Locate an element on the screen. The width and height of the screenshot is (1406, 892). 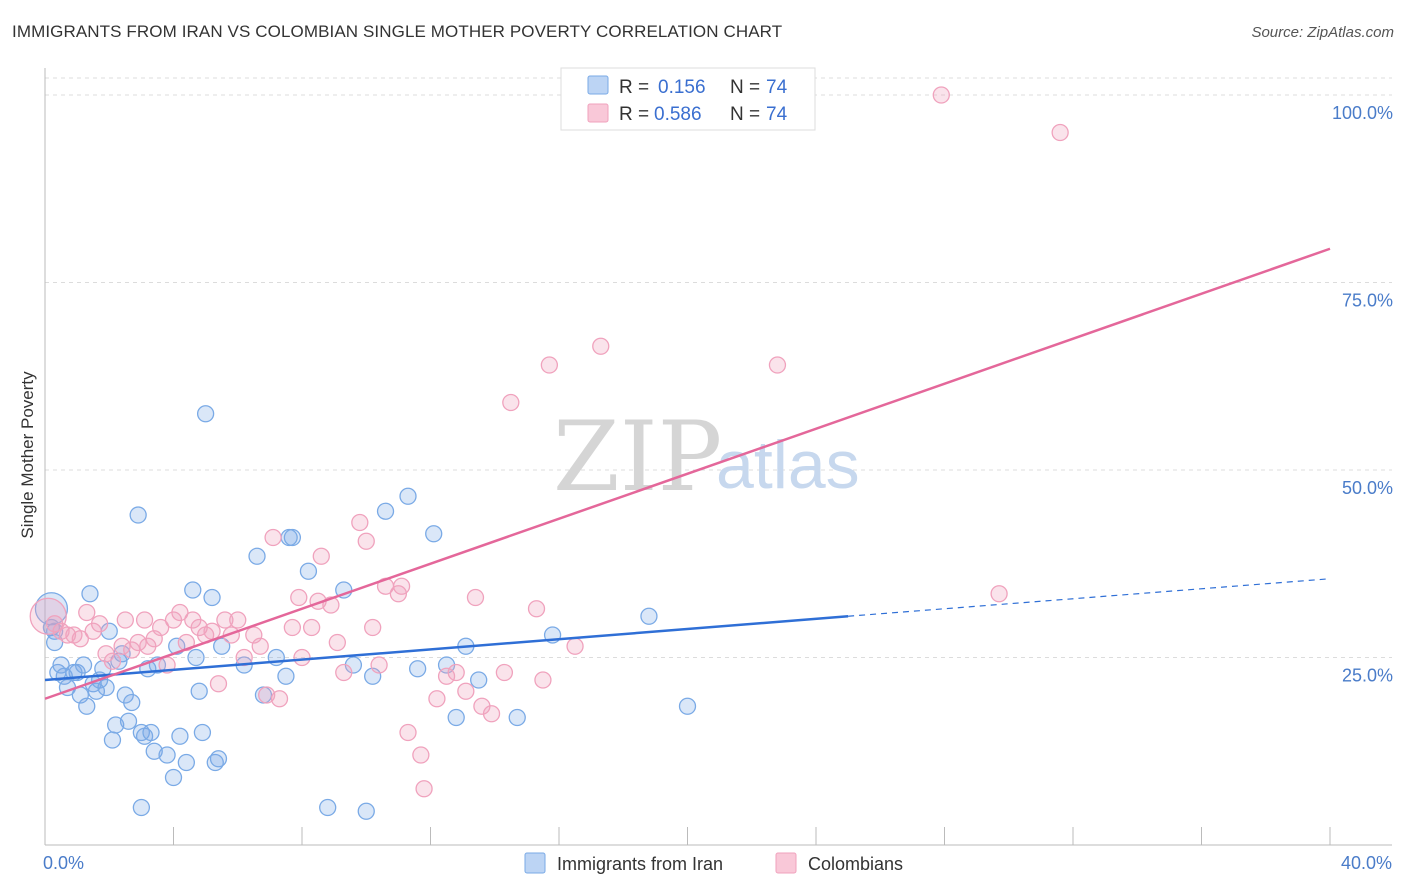
legend-n-label-colombians: N = is located at coordinates (745, 114).